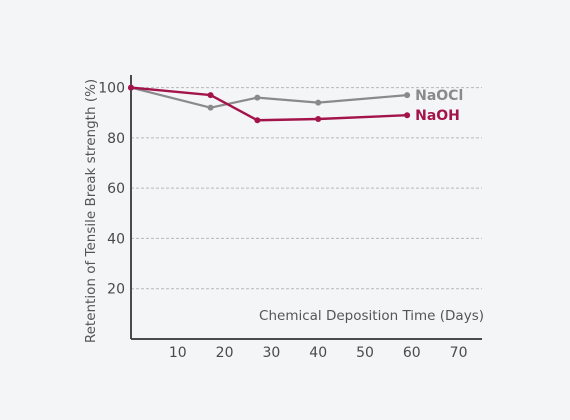 Image resolution: width=570 pixels, height=420 pixels. I want to click on series-label-naocl: NaOCl, so click(439, 96).